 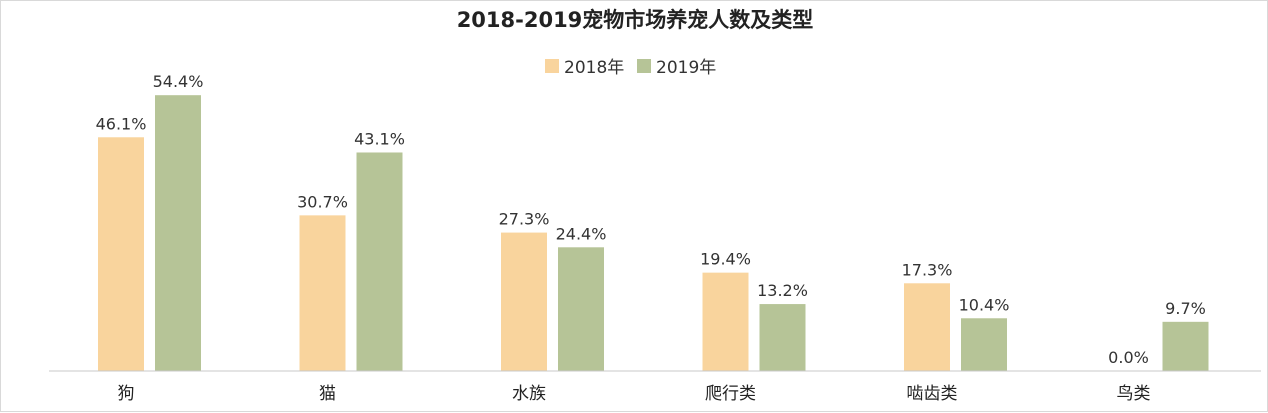 I want to click on x-tick-label-2: 水族, so click(x=529, y=394).